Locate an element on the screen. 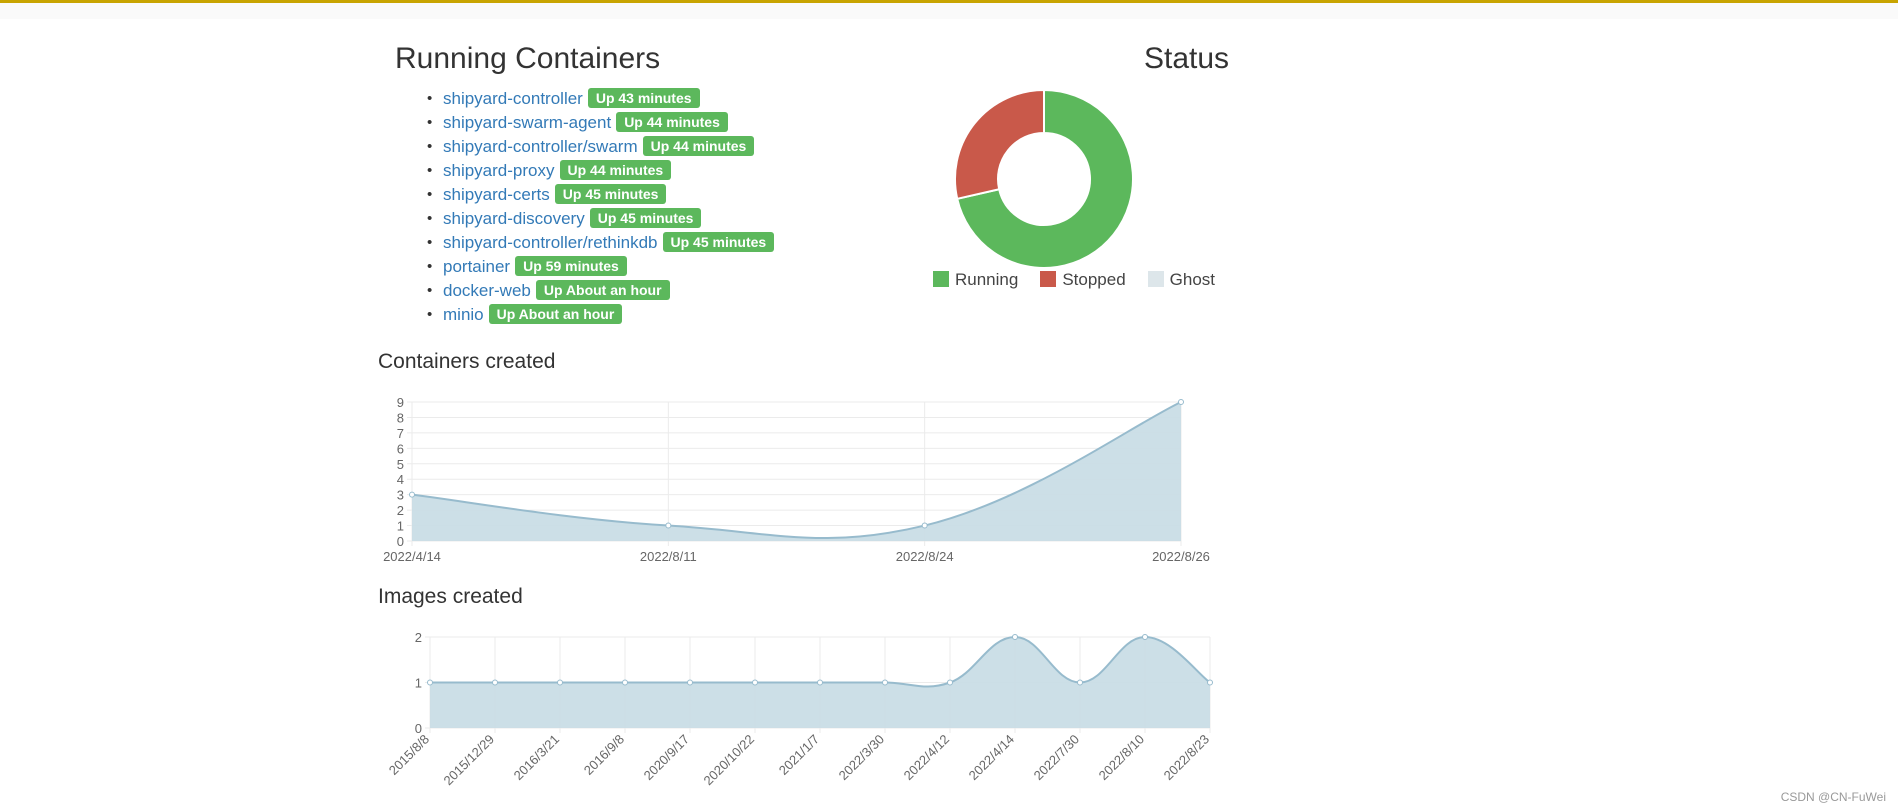  container-link: shipyard-proxy is located at coordinates (499, 170).